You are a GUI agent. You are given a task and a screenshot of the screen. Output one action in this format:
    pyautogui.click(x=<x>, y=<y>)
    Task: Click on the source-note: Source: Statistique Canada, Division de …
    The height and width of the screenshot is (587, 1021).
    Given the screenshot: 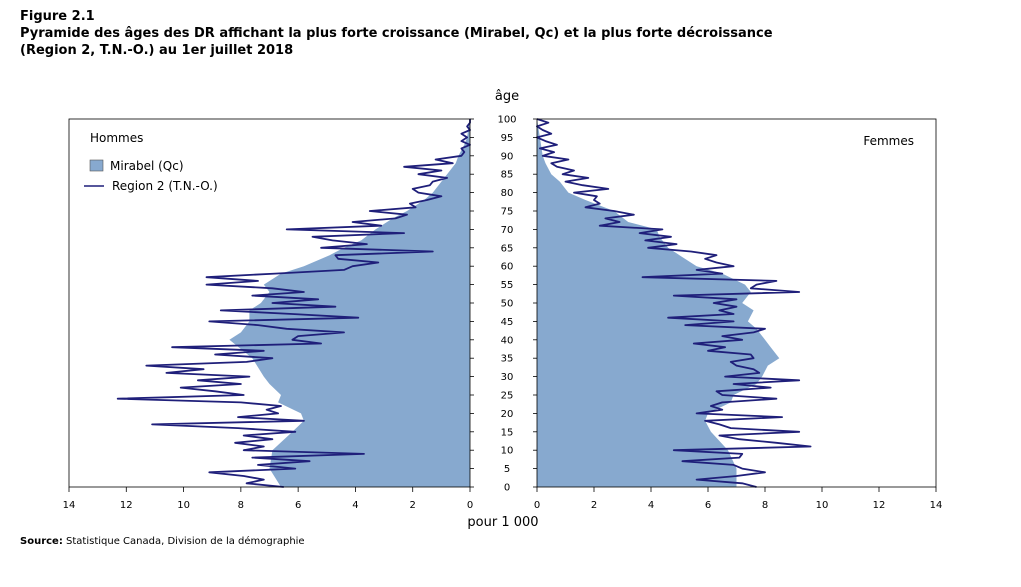 What is the action you would take?
    pyautogui.click(x=162, y=541)
    